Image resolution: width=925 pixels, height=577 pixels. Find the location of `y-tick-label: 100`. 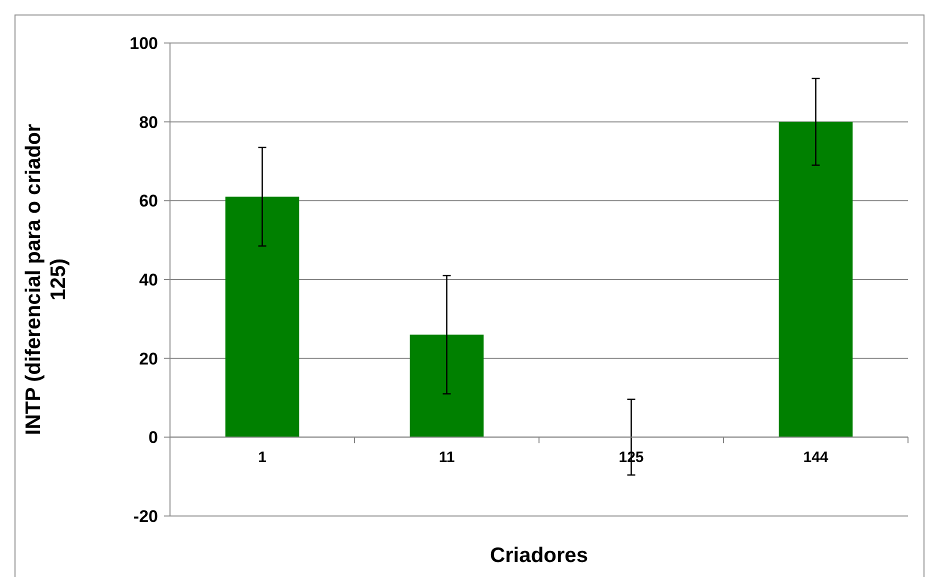

y-tick-label: 100 is located at coordinates (144, 43).